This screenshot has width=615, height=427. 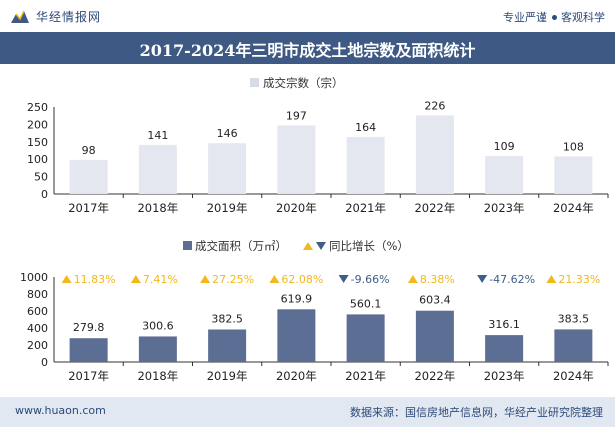 I want to click on slogan-left: 专业严谨, so click(x=525, y=17).